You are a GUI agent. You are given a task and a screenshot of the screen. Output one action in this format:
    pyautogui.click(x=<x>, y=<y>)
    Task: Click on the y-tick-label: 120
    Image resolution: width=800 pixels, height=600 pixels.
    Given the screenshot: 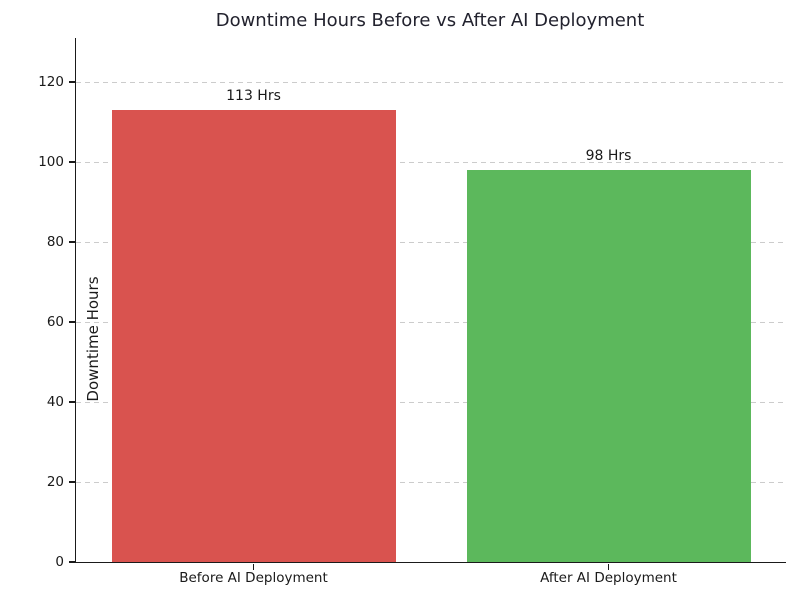 What is the action you would take?
    pyautogui.click(x=51, y=82)
    